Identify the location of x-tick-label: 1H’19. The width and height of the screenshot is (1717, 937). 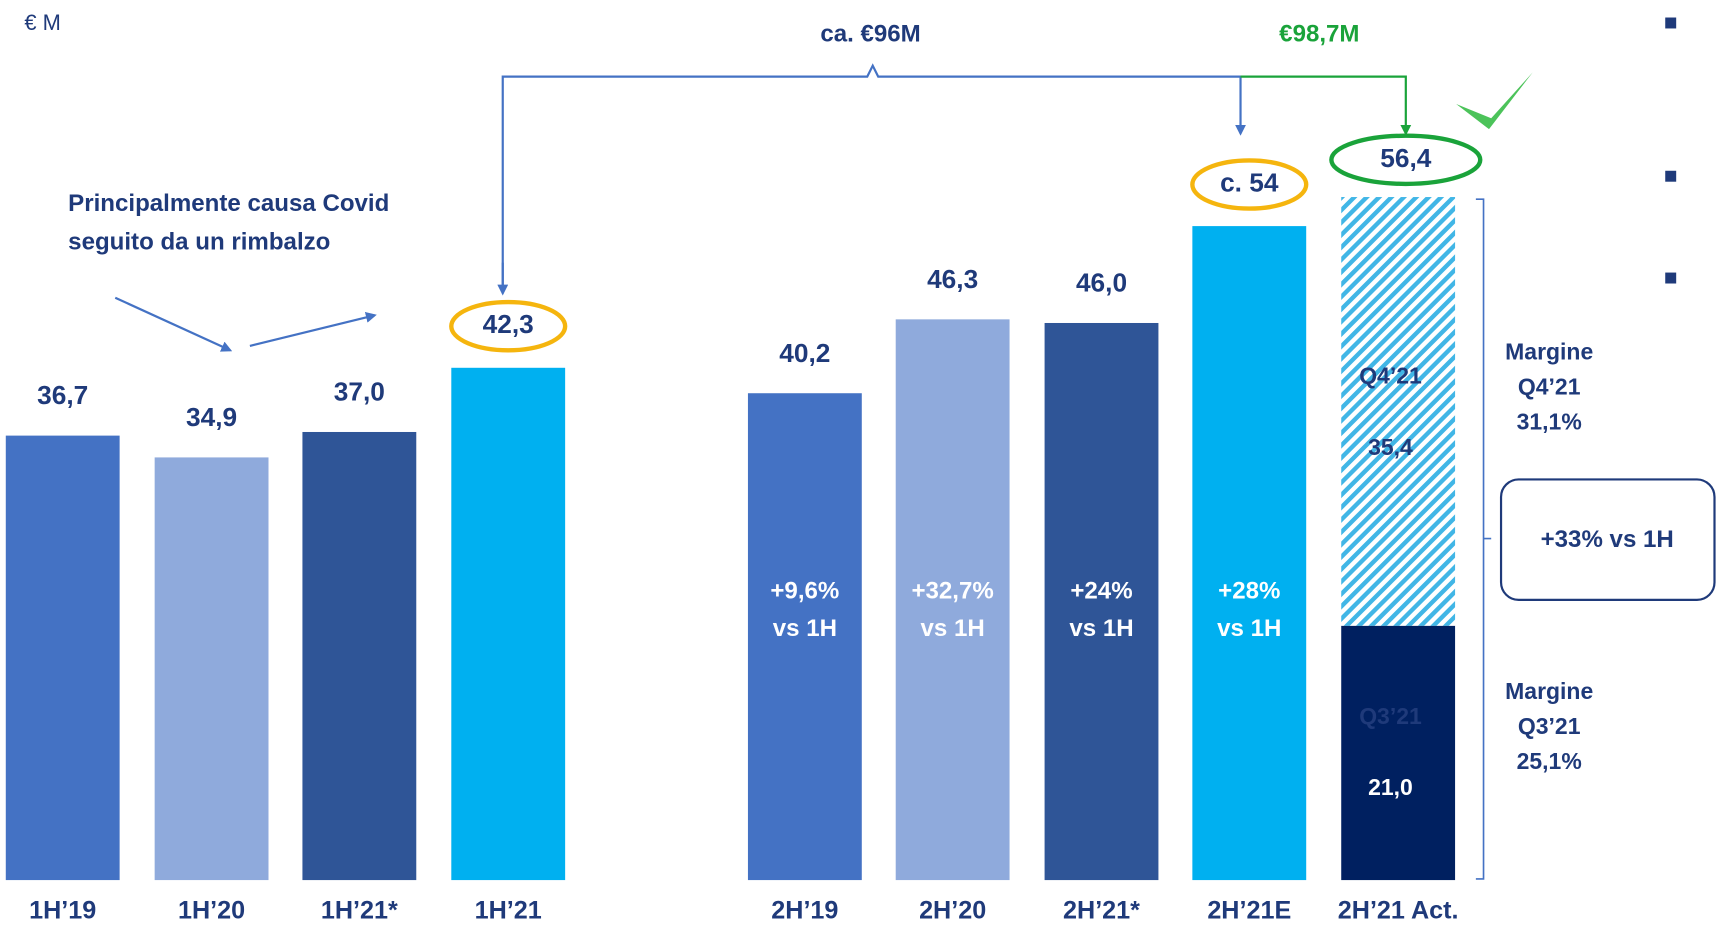
(62, 910).